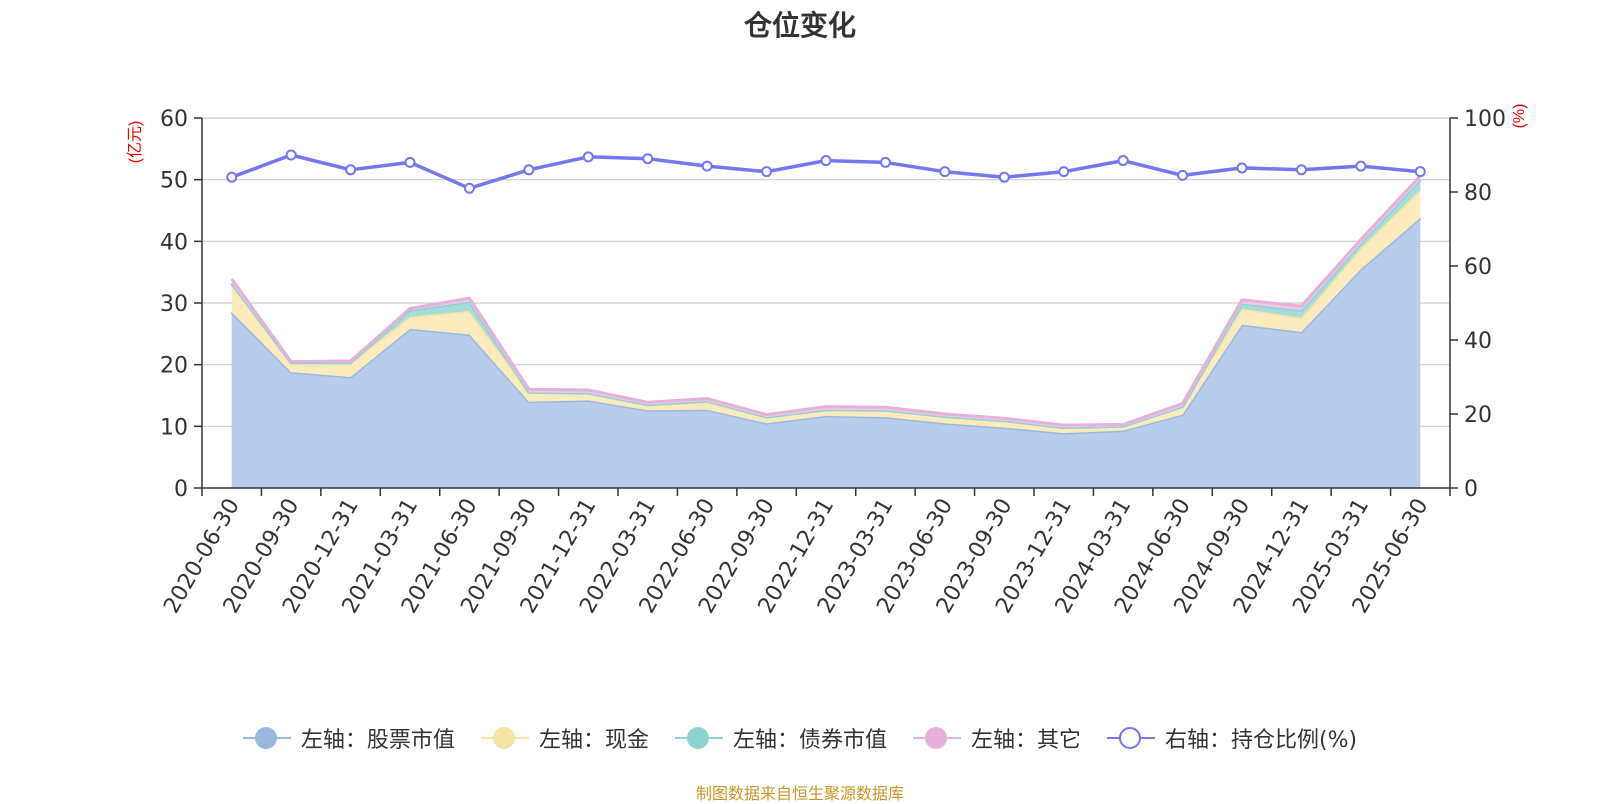 The image size is (1600, 804). I want to click on legend-item: 左轴：其它, so click(996, 738).